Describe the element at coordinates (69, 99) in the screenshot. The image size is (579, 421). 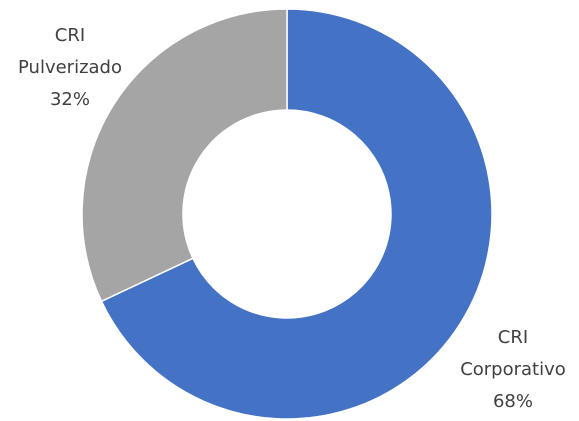
I see `value-label: 32%` at that location.